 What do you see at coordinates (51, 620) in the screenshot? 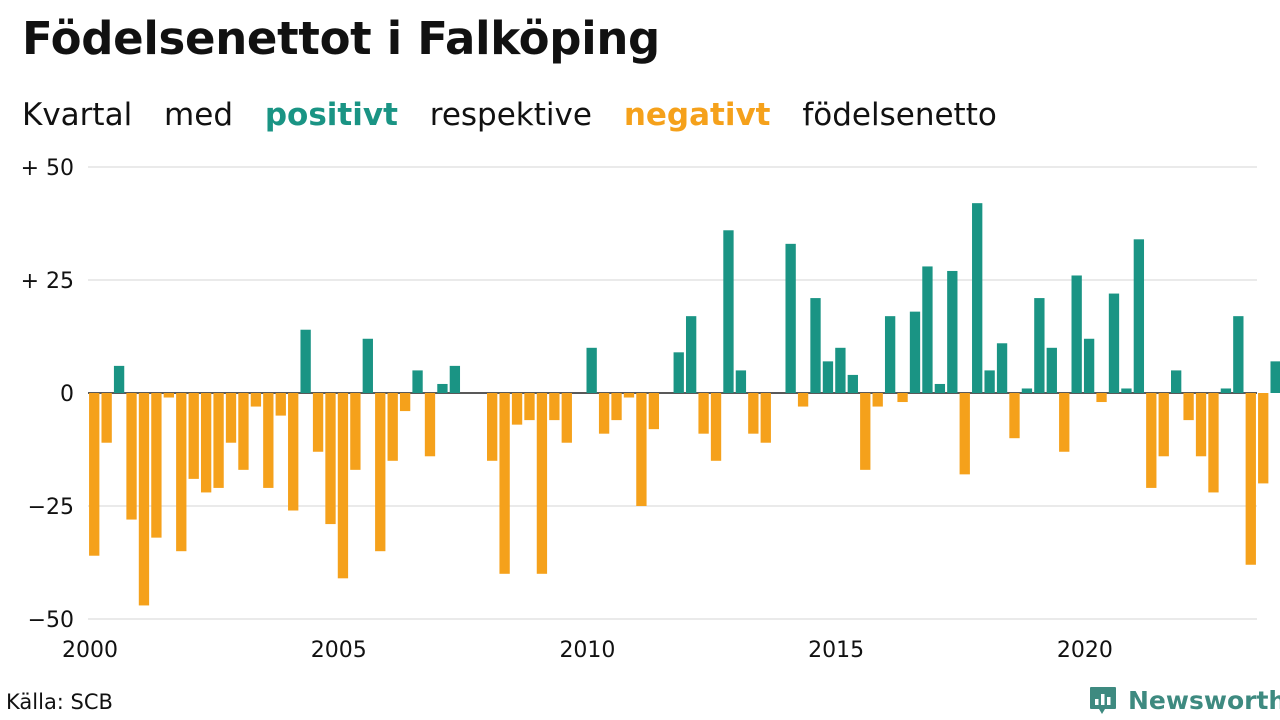
I see `y-tick-label: −50` at bounding box center [51, 620].